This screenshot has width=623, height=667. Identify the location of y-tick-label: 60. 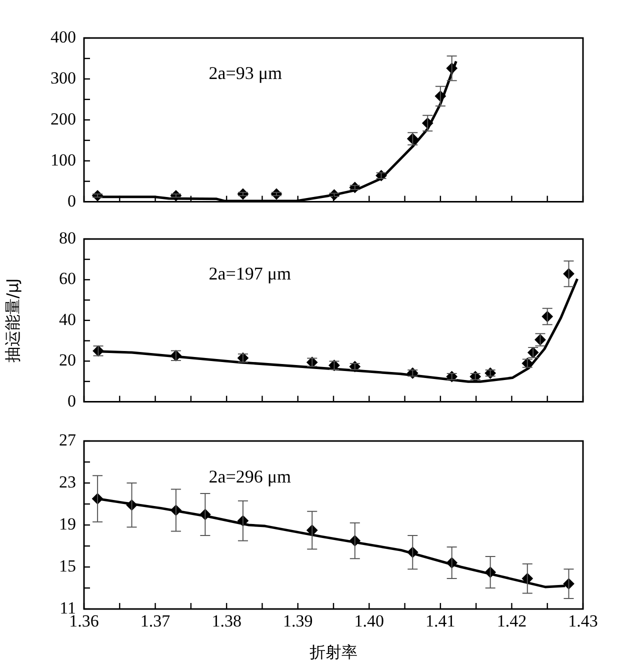
(67, 278).